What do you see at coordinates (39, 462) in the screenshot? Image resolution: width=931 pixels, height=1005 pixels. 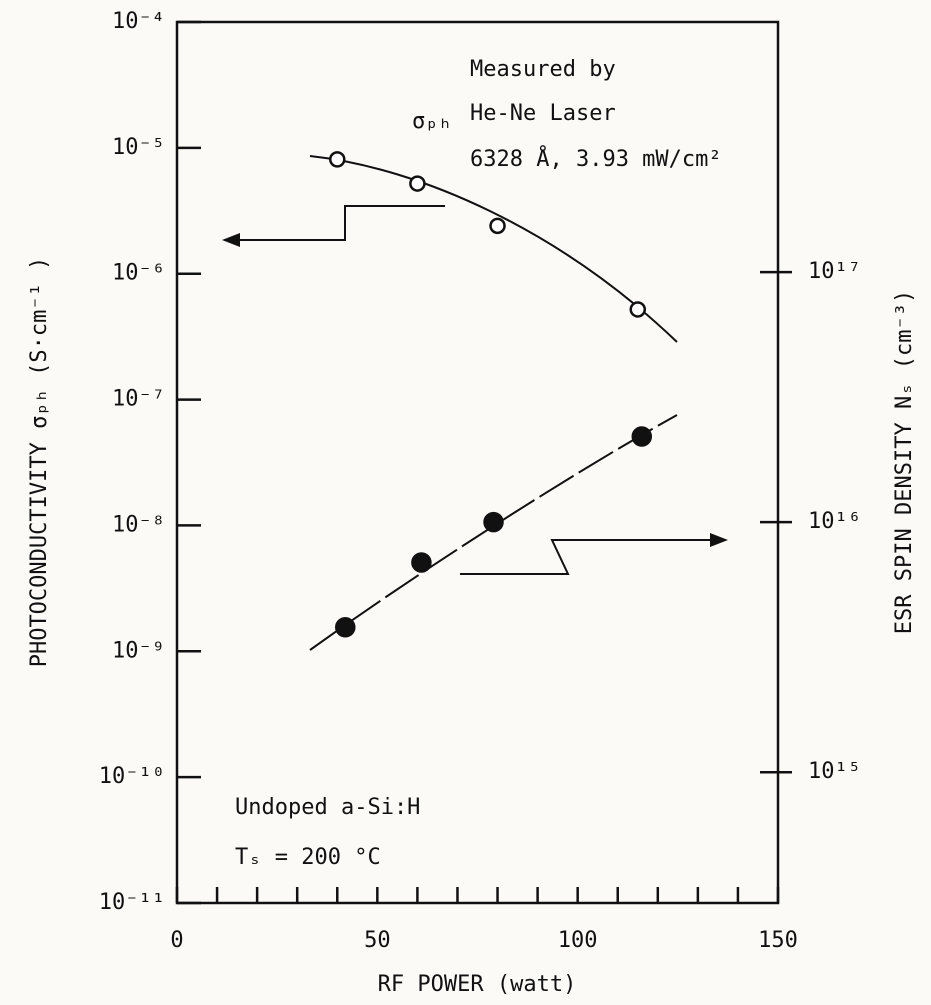 I see `y-axis-label: PHOTOCONDUCTIVITY σₚₕ (S·cm⁻¹ )` at bounding box center [39, 462].